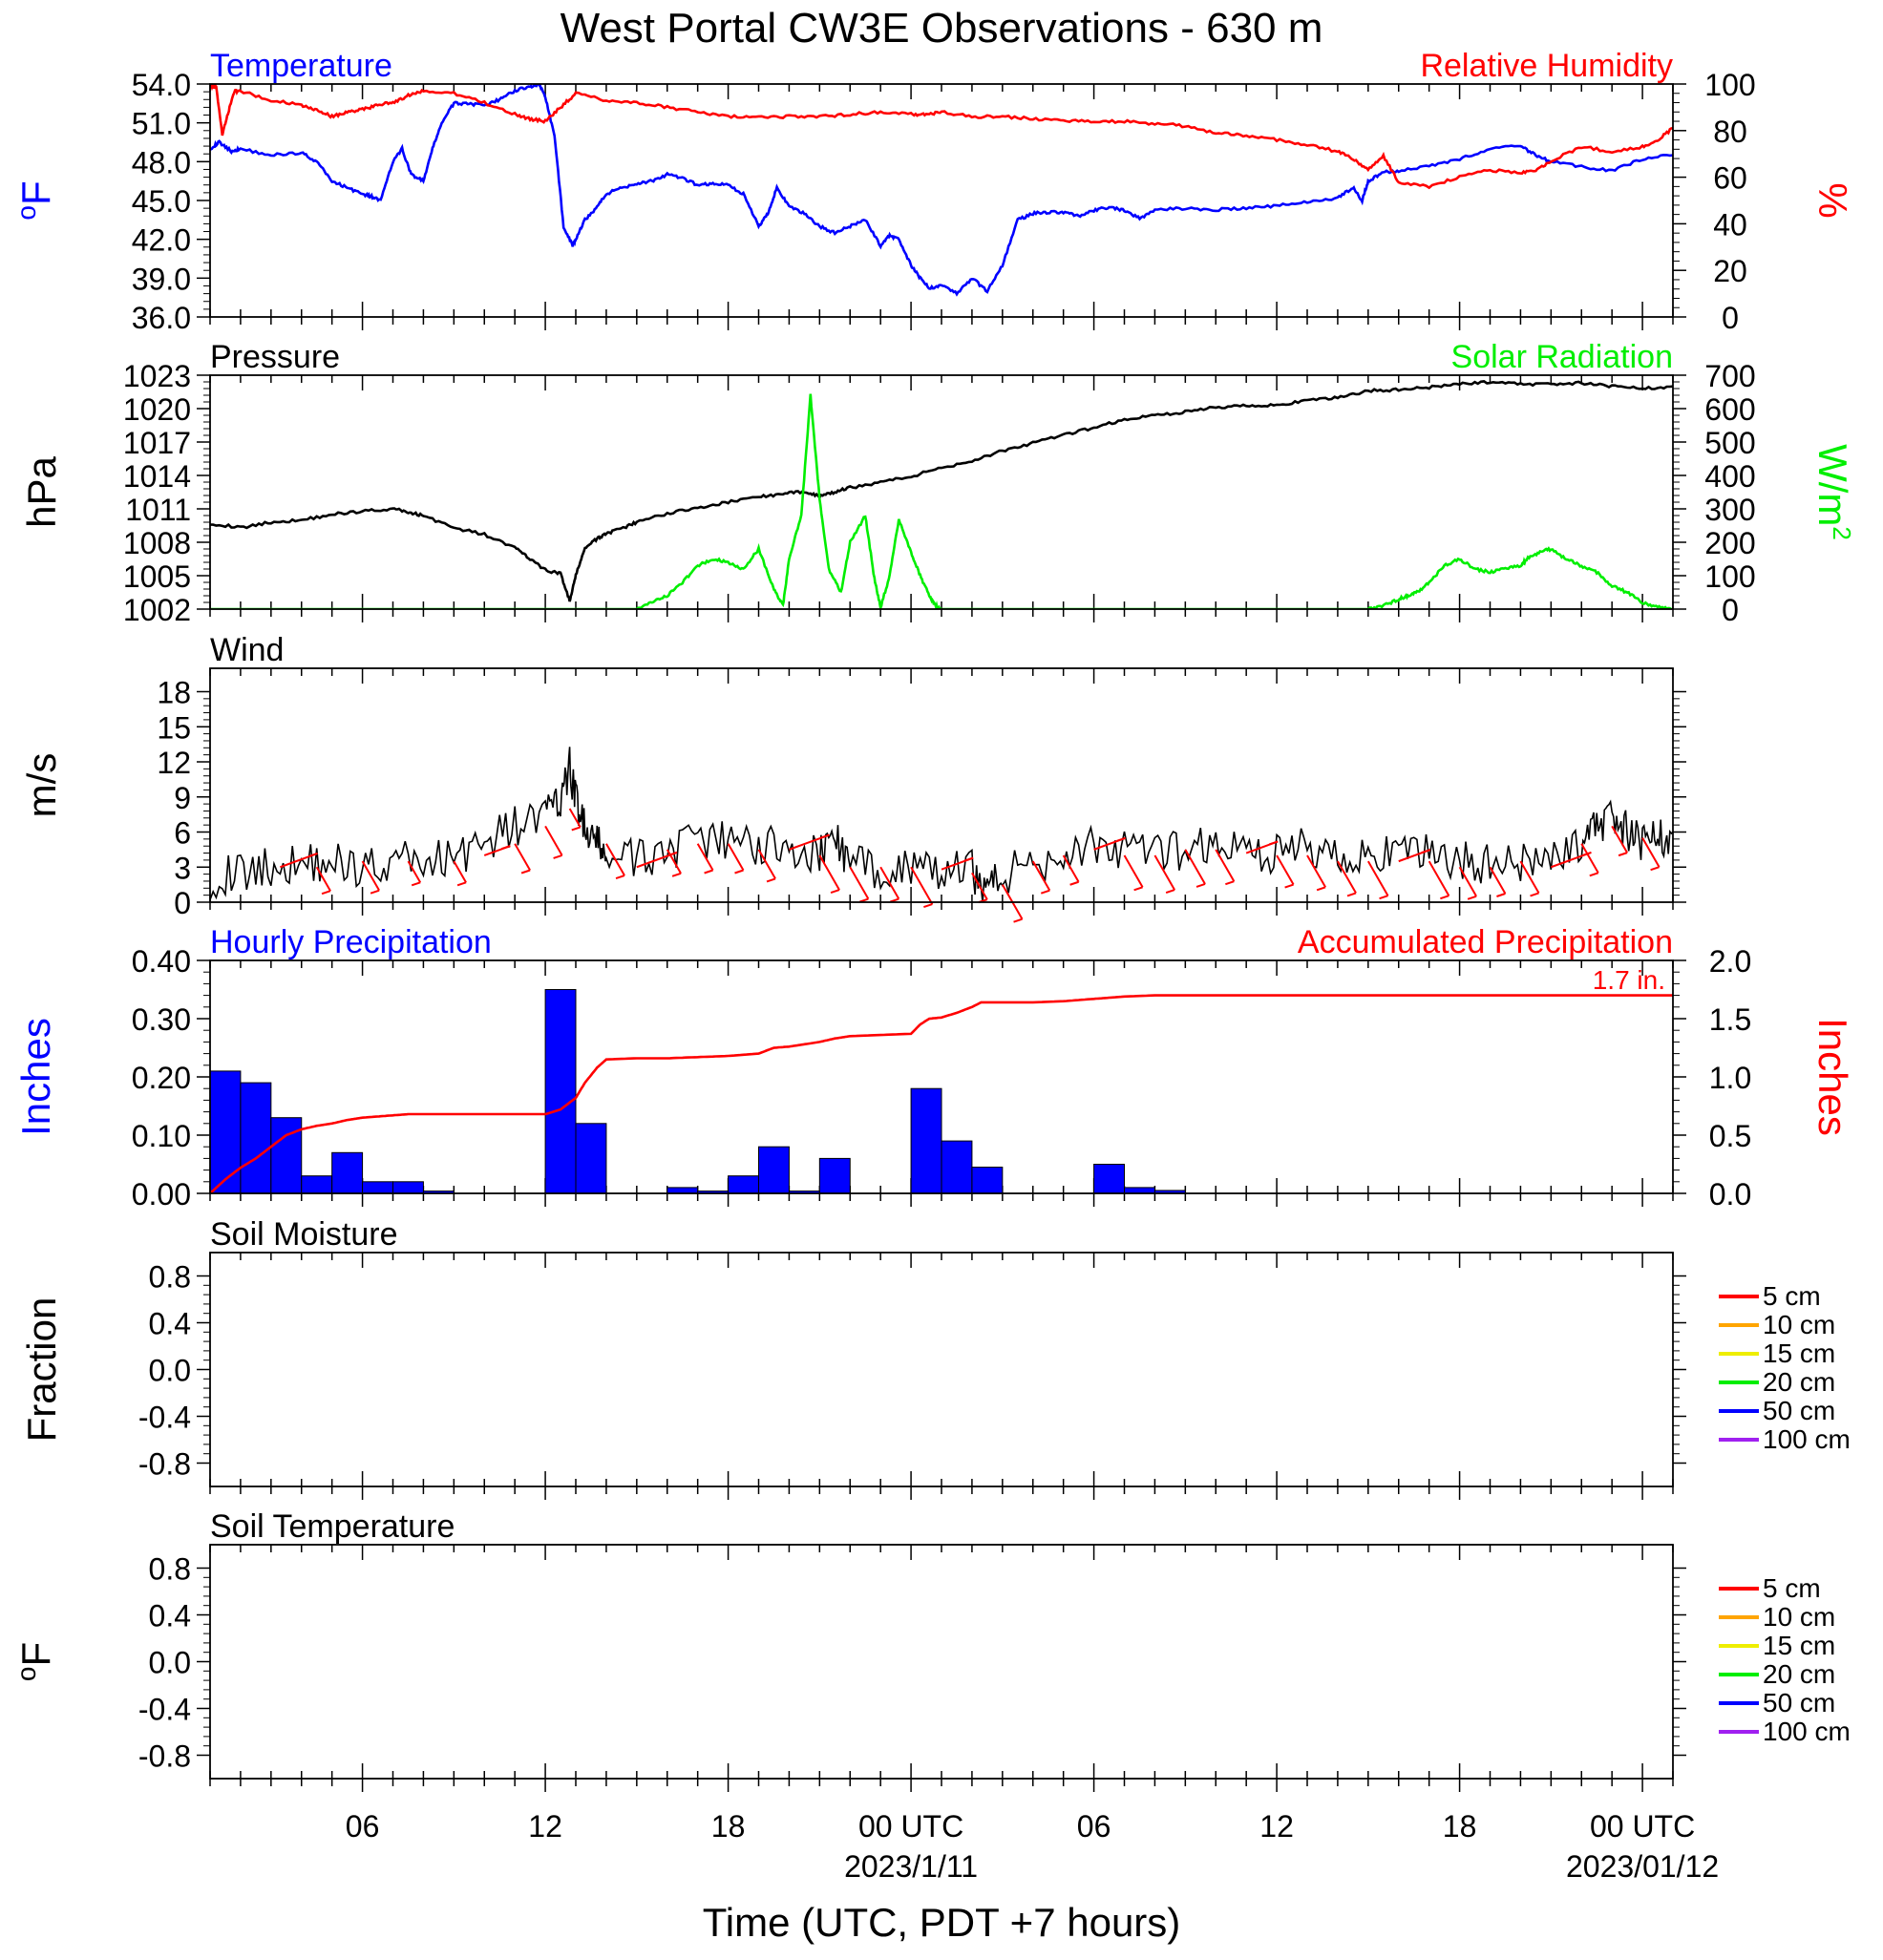  Describe the element at coordinates (157, 476) in the screenshot. I see `y-tick-label-left: 1014` at that location.